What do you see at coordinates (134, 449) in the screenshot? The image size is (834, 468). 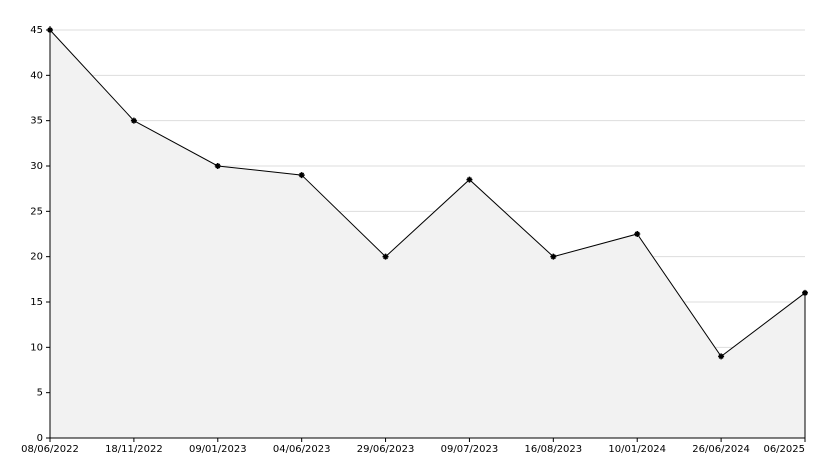 I see `x-tick-label: 18/11/2022` at bounding box center [134, 449].